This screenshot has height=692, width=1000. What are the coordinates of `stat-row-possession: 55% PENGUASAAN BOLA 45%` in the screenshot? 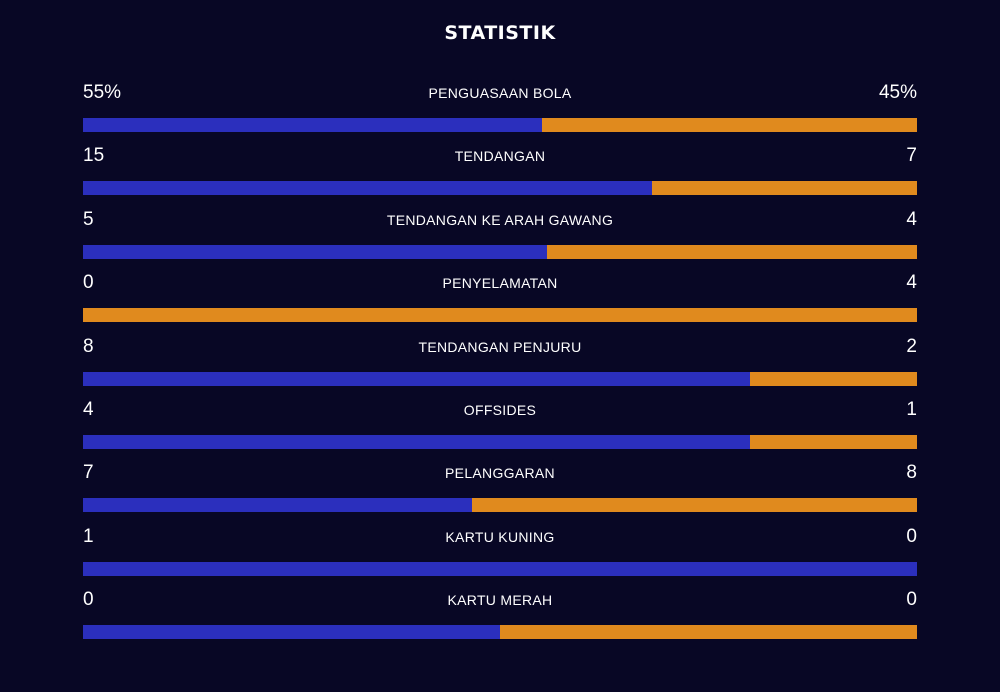 It's located at (500, 111).